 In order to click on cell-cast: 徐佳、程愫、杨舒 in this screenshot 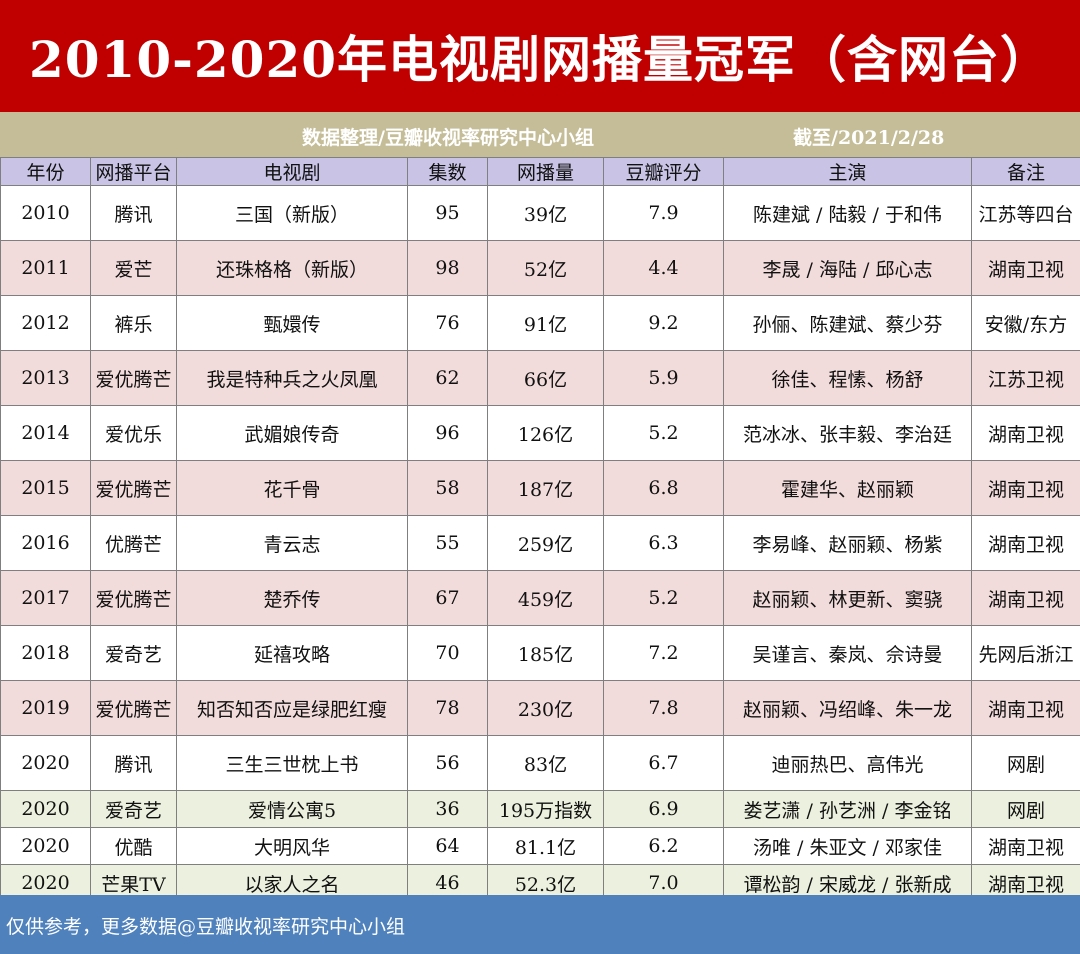, I will do `click(847, 378)`.